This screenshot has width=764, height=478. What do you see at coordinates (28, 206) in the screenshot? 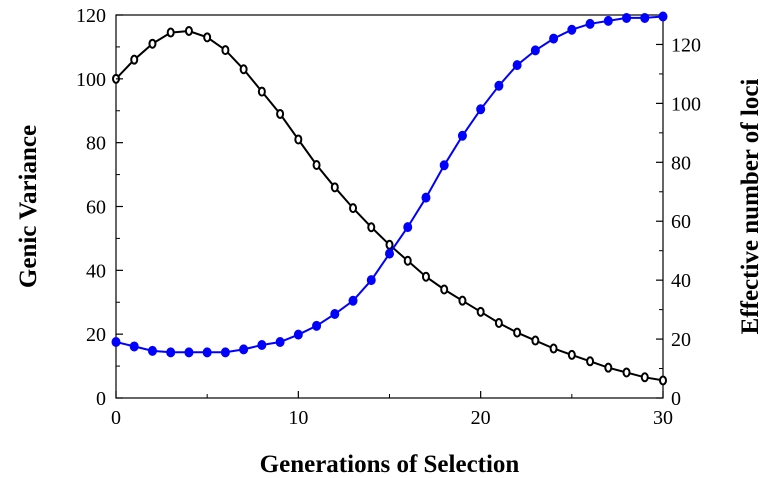
I see `y-axis-title-left: Genic Variance` at bounding box center [28, 206].